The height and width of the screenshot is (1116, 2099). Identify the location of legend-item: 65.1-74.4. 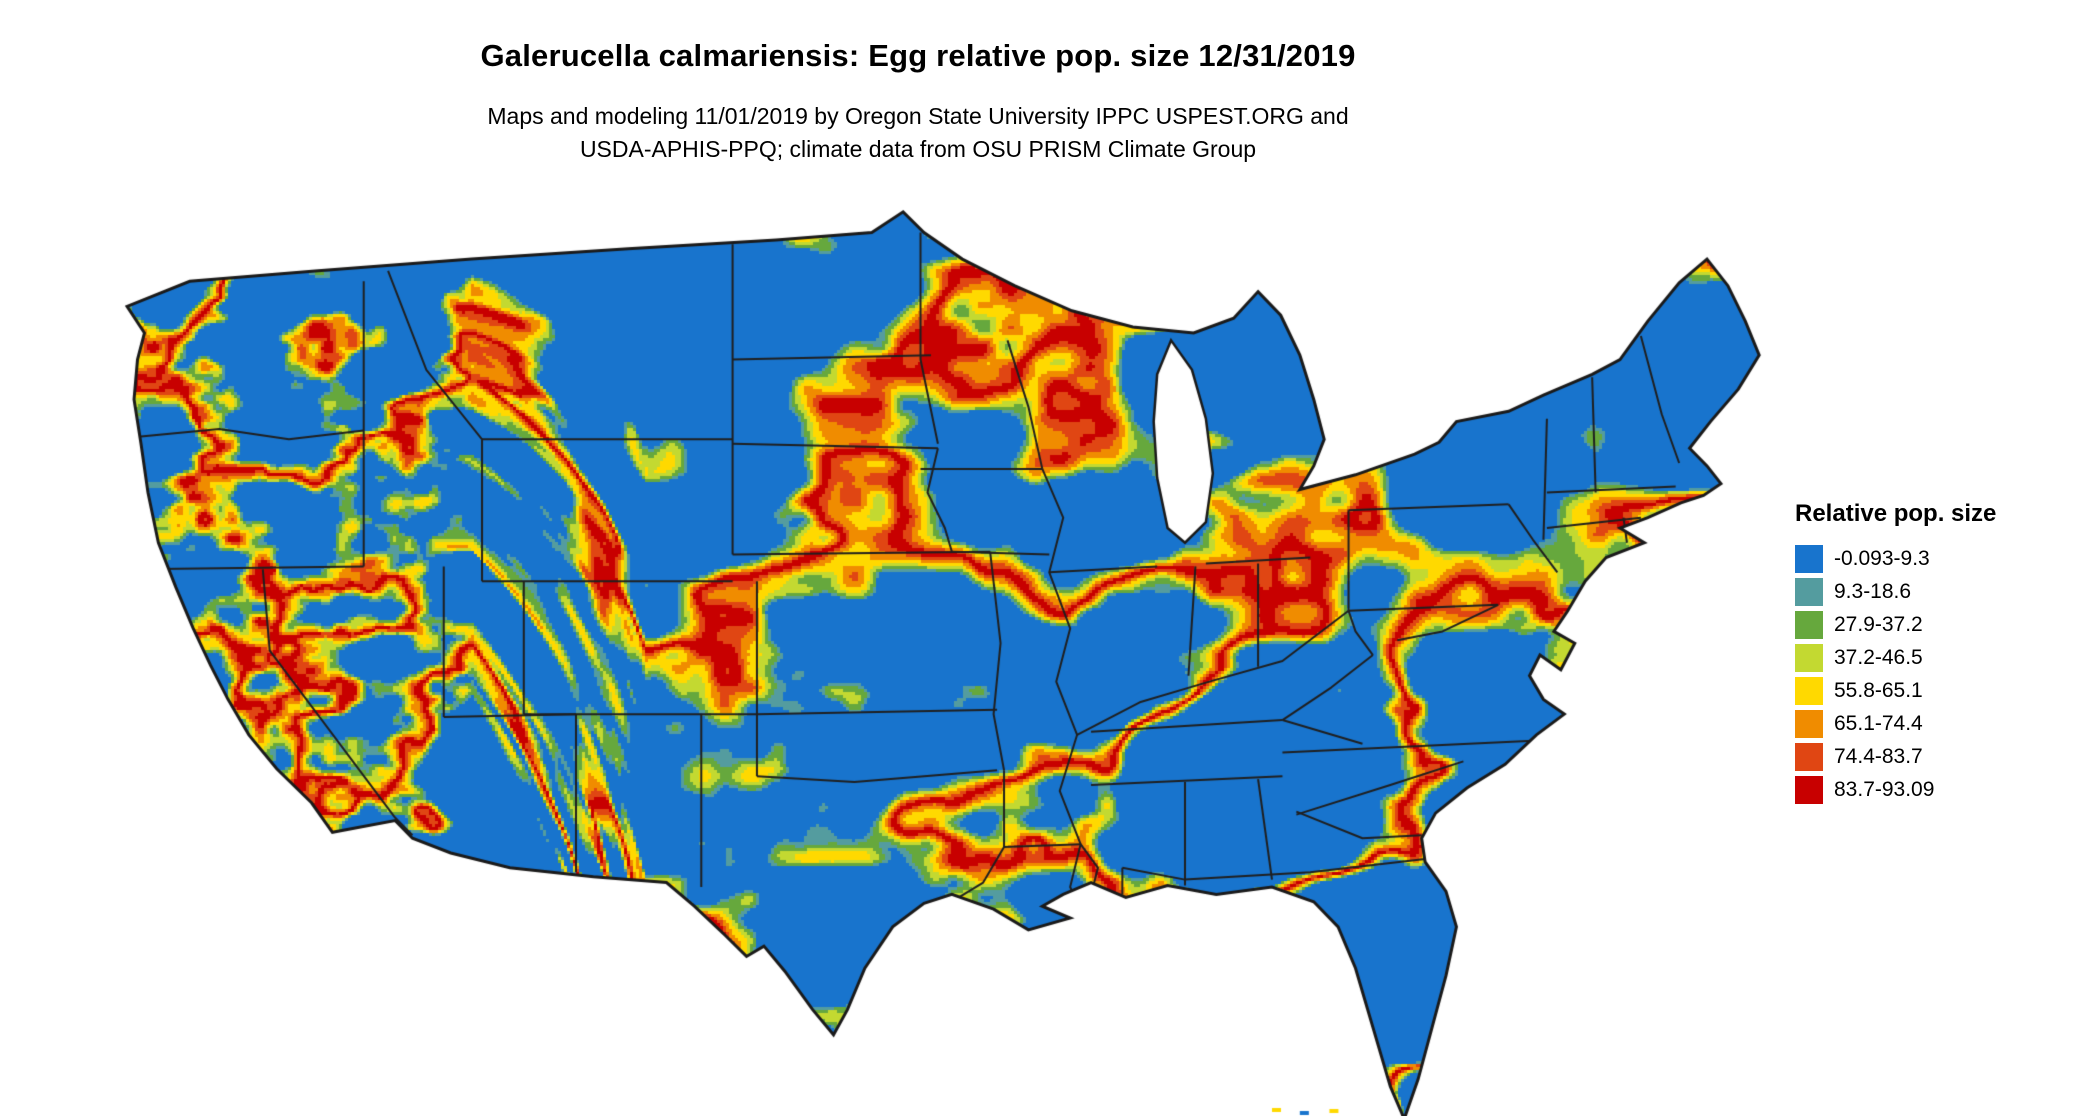
(1945, 723).